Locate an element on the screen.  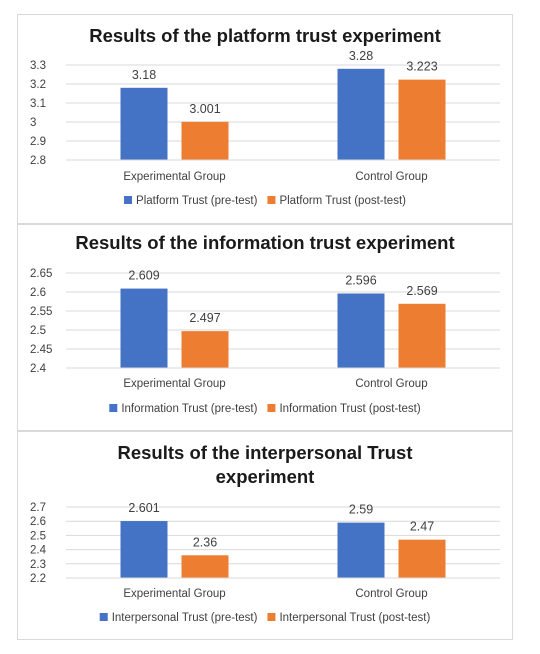
legend-label: Platform Trust (pre-test) is located at coordinates (197, 201).